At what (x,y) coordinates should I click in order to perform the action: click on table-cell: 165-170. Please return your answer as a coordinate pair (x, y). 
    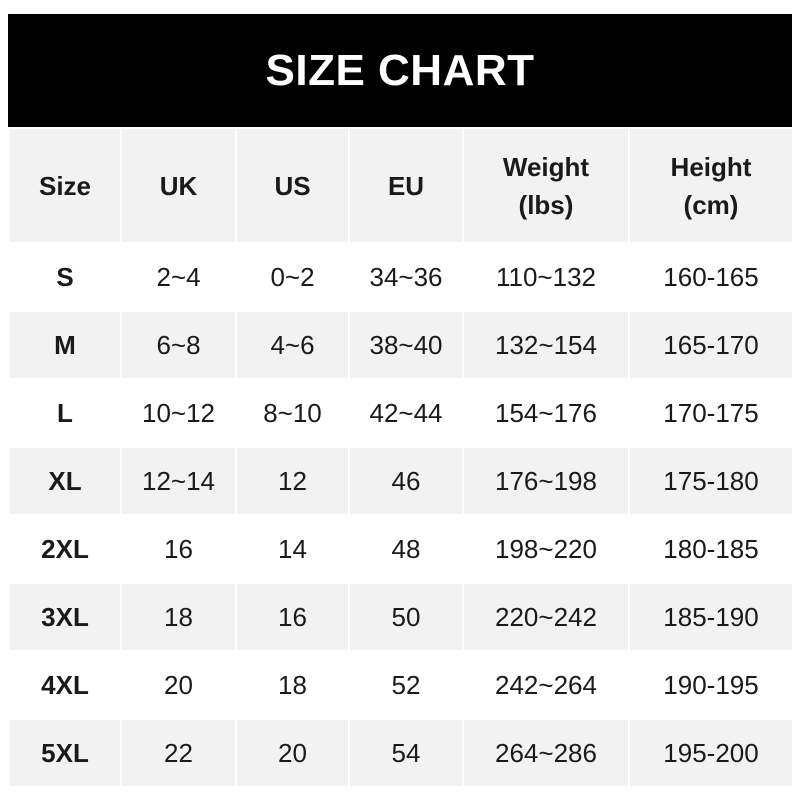
    Looking at the image, I should click on (711, 345).